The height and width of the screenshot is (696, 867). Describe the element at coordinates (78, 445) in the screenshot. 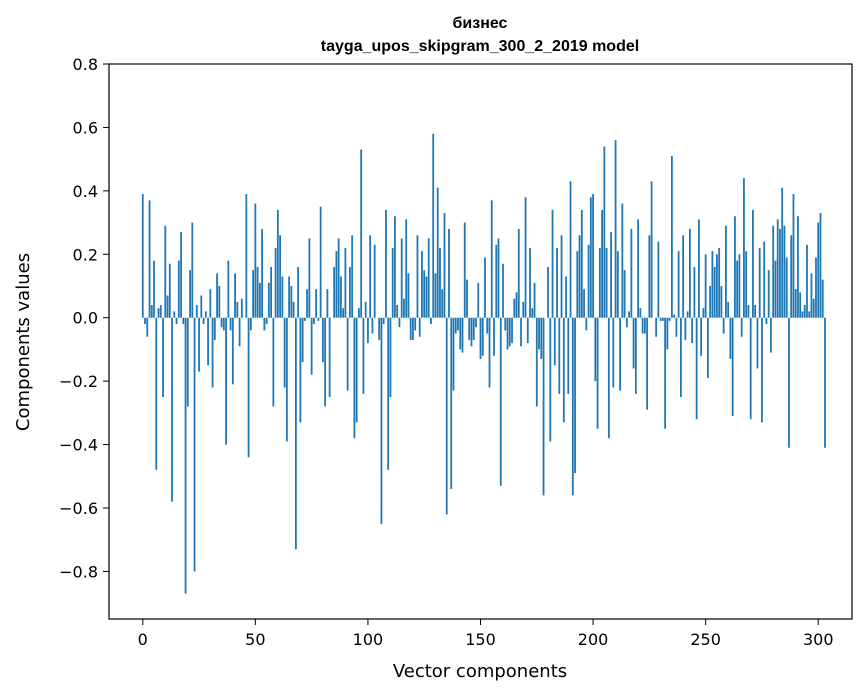

I see `y-tick-label: −0.4` at that location.